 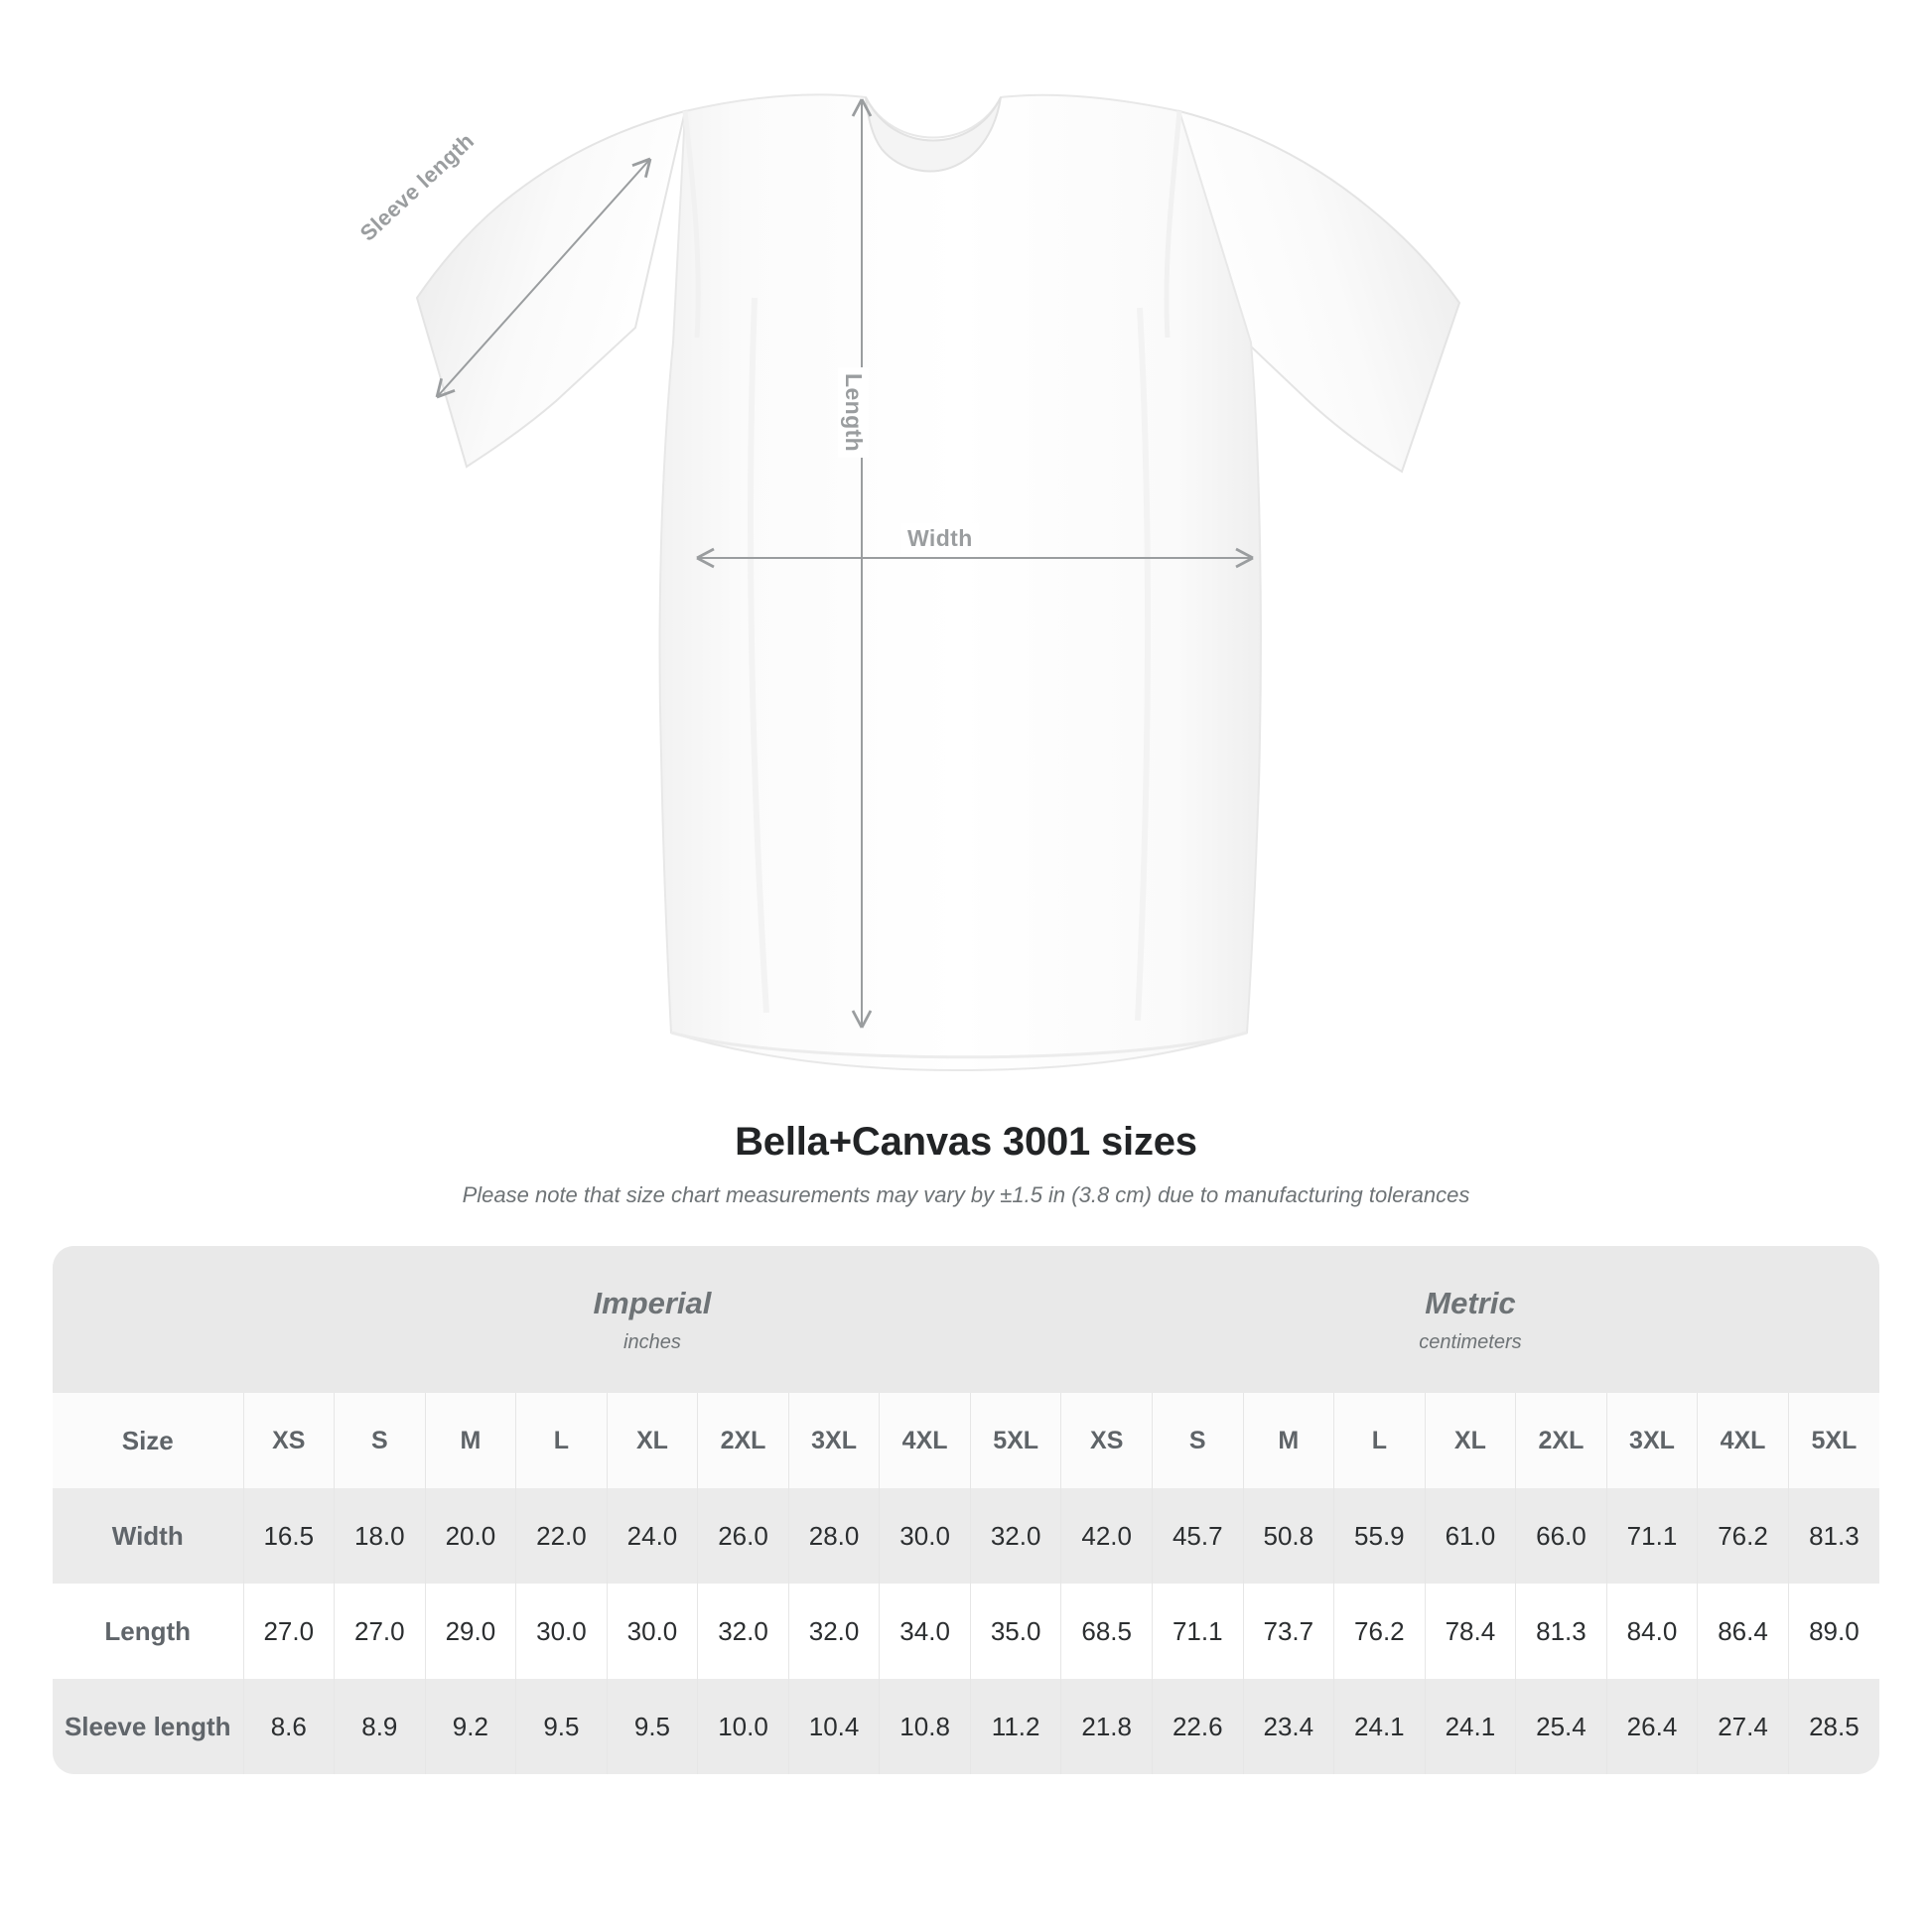 What do you see at coordinates (1288, 1632) in the screenshot?
I see `measurement-cell: 73.7` at bounding box center [1288, 1632].